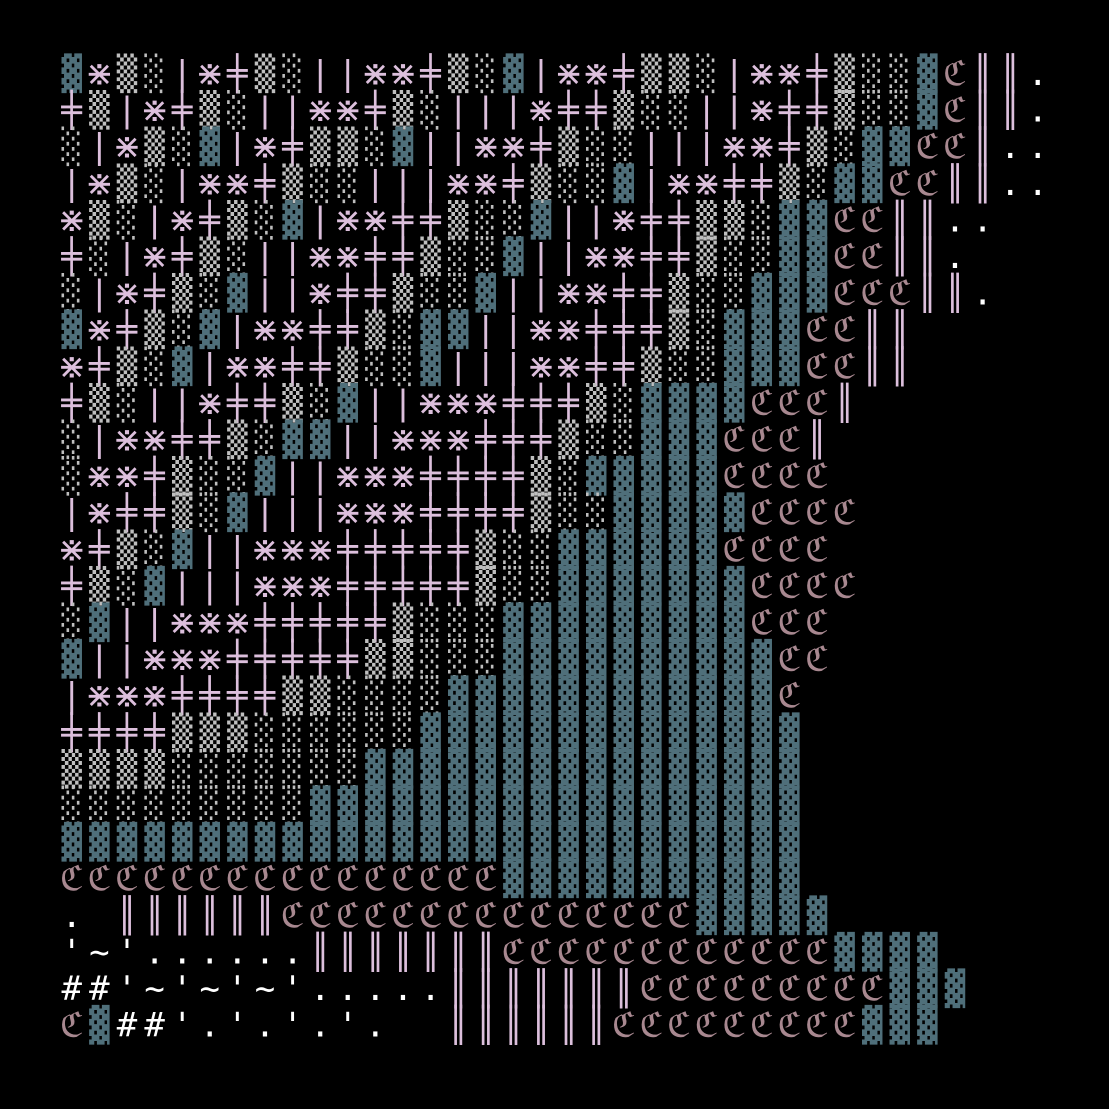 The image size is (1109, 1109). What do you see at coordinates (527, 292) in the screenshot?
I see `glyph-row: ░ |⋇╪ ▒ ░ ▓ | |⋇╪ ╪ ▒ ░ ░ ▓ | |⋇⋇╪ ╪ ▒ ░ ░ ▓ ▓ ▓ ℭ ℭ ℭ ║ ║.` at bounding box center [527, 292].